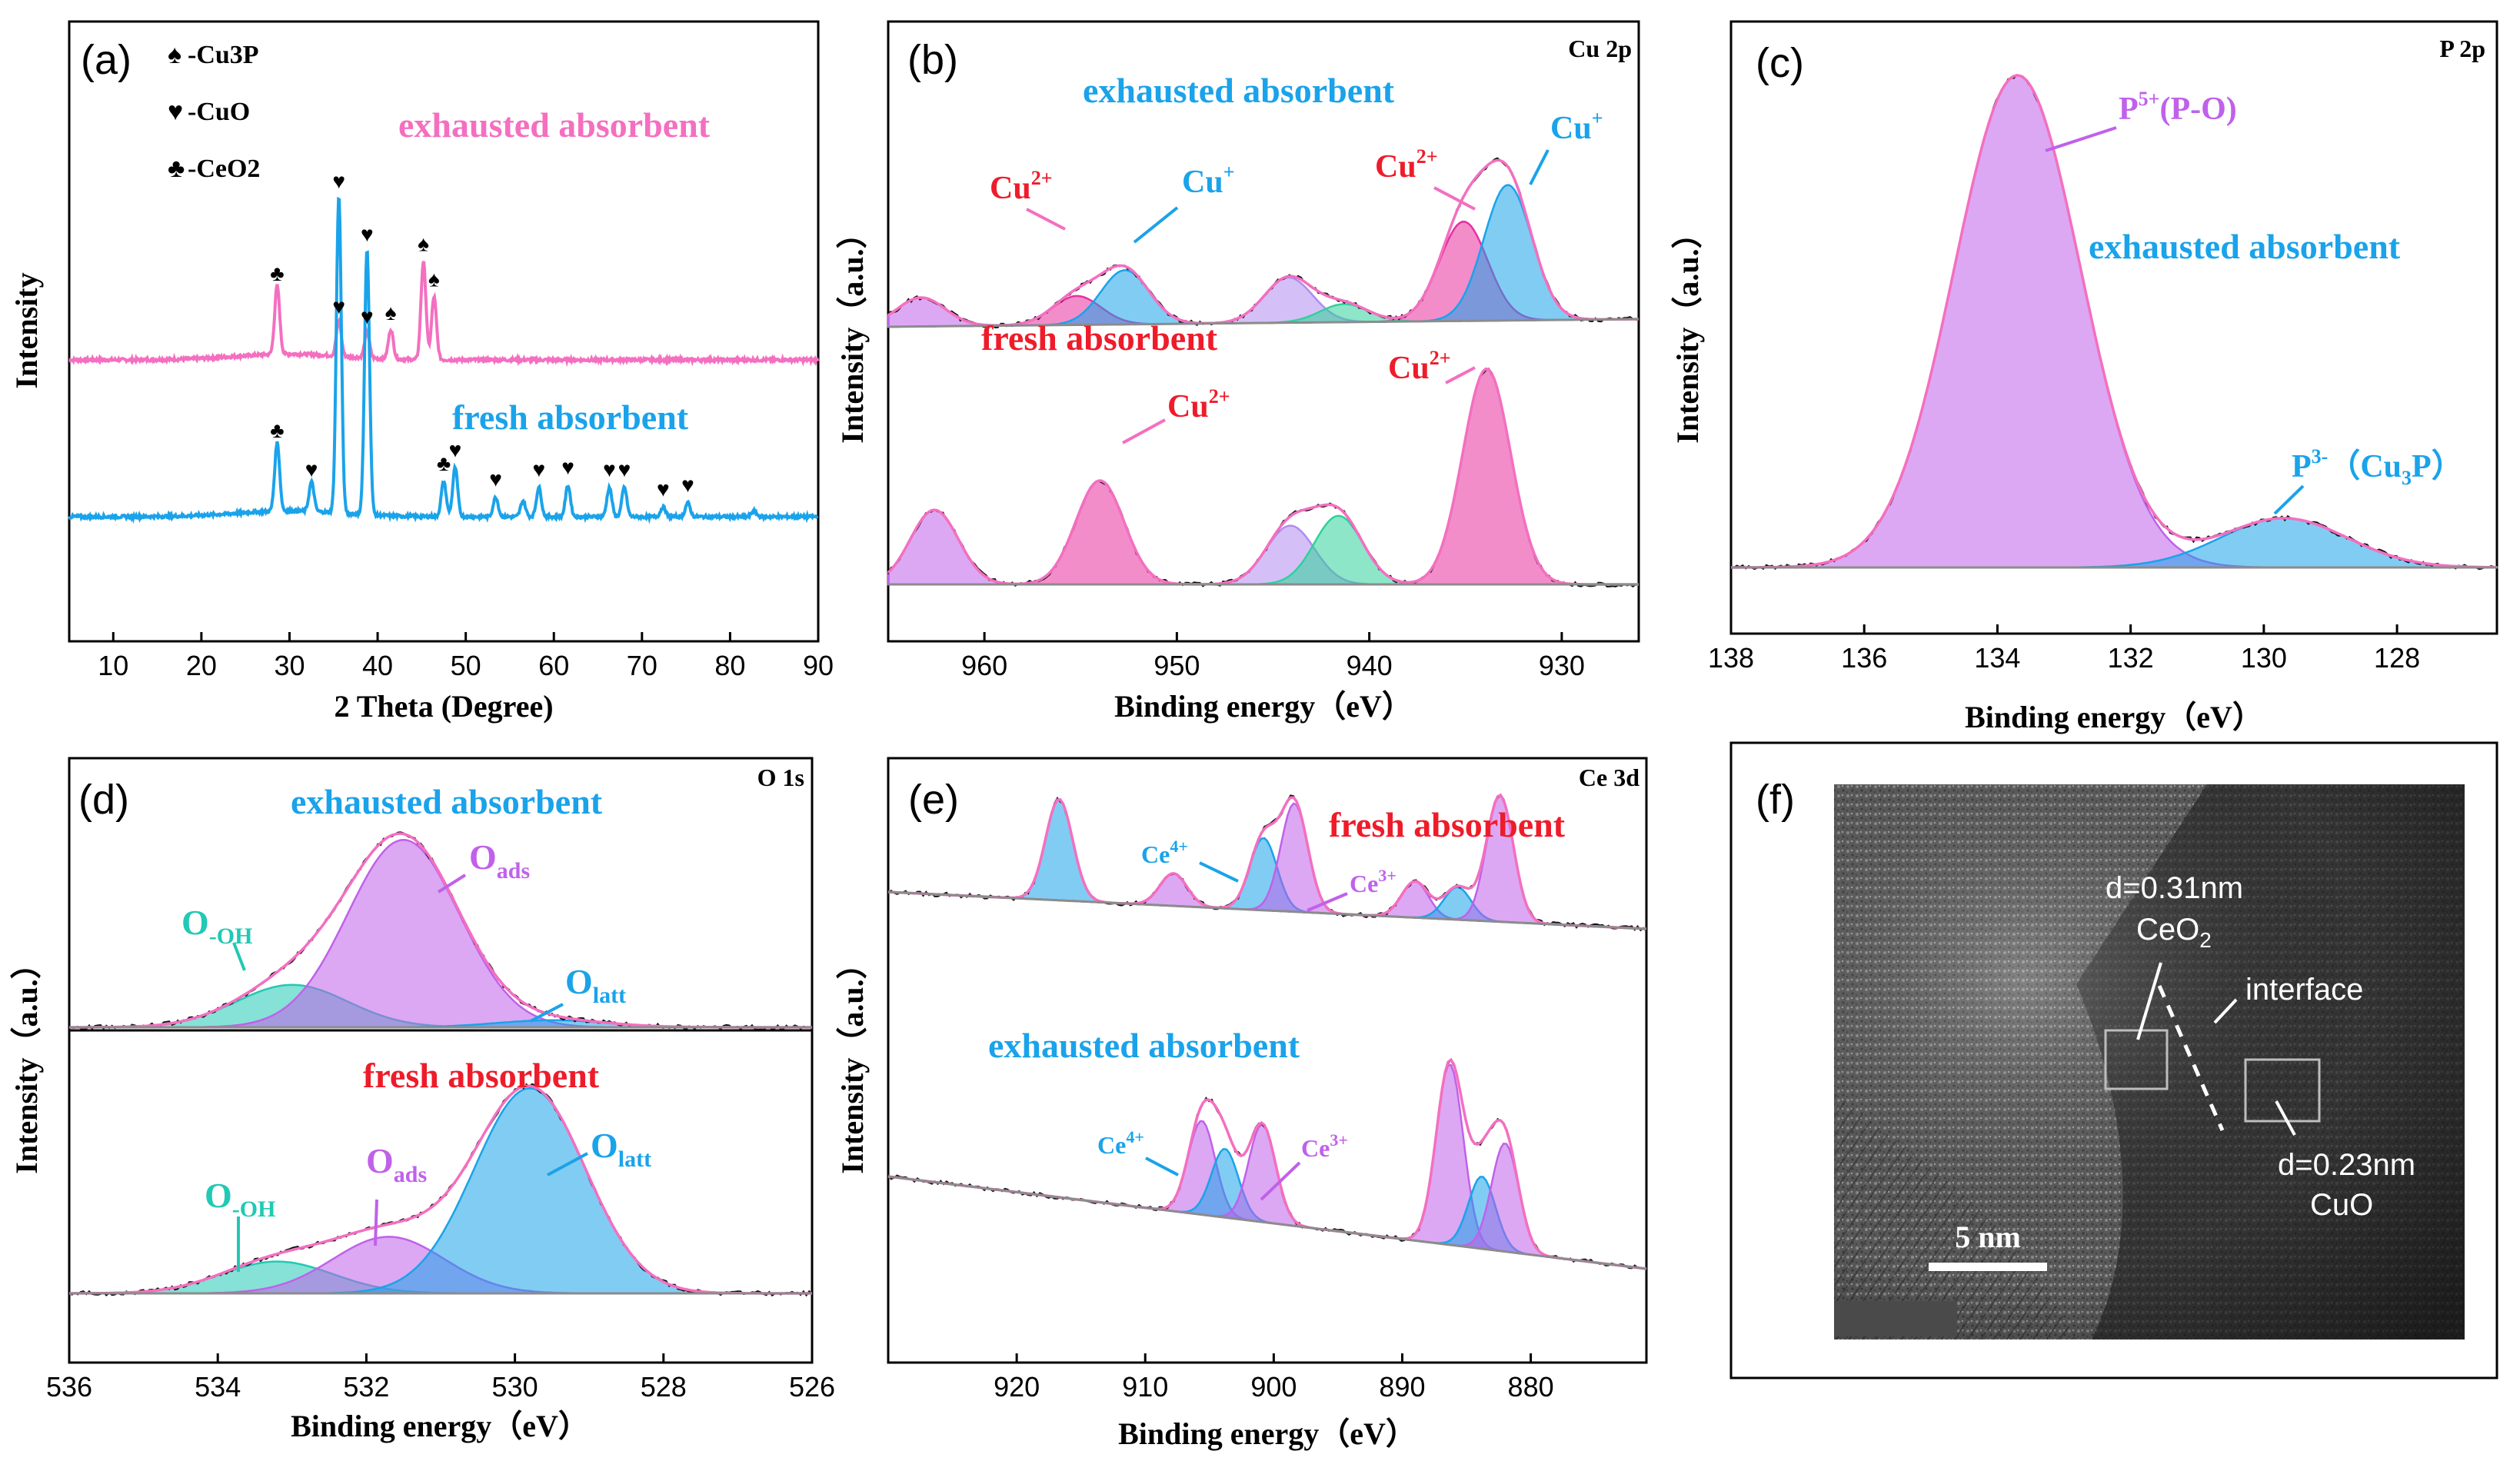 The height and width of the screenshot is (1471, 2520). Describe the element at coordinates (2174, 888) in the screenshot. I see `tem-d1-label: d=0.31nm` at that location.